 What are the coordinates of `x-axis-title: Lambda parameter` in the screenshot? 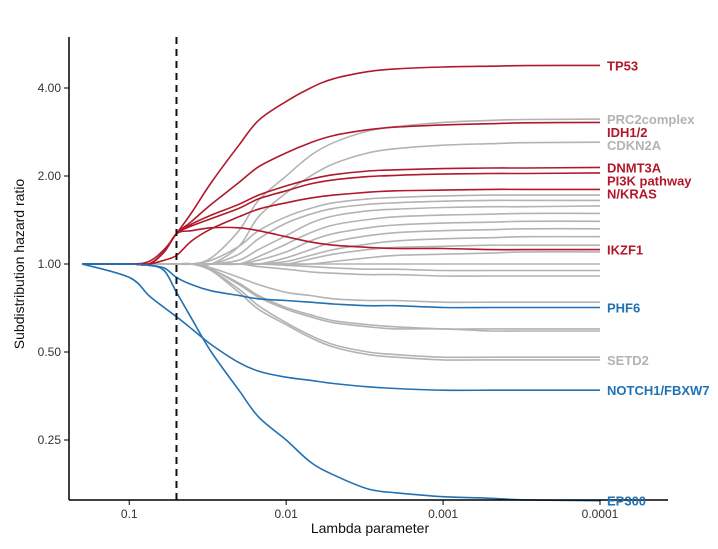 It's located at (370, 528).